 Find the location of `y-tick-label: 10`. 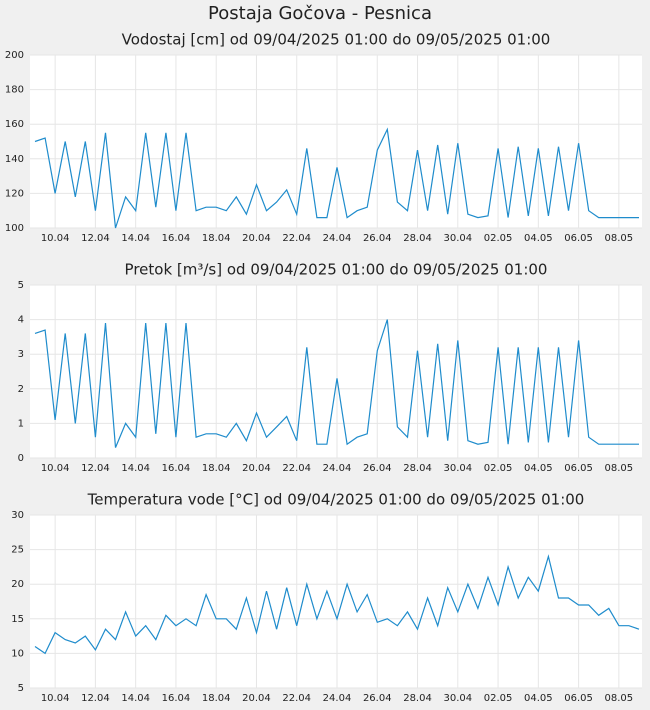

y-tick-label: 10 is located at coordinates (17, 653).